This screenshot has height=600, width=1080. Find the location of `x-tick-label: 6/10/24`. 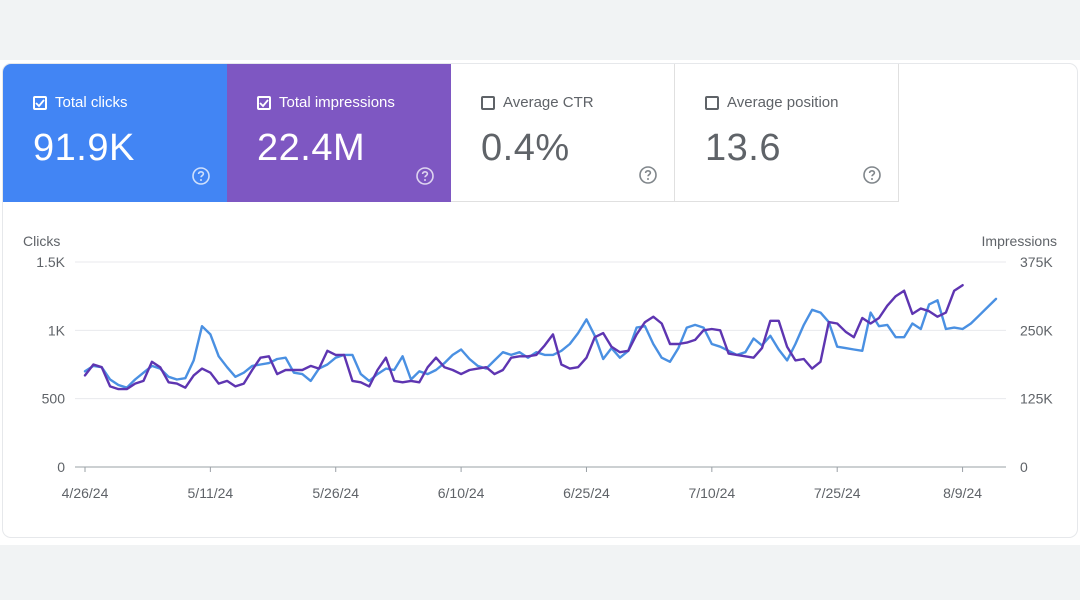

x-tick-label: 6/10/24 is located at coordinates (461, 493).